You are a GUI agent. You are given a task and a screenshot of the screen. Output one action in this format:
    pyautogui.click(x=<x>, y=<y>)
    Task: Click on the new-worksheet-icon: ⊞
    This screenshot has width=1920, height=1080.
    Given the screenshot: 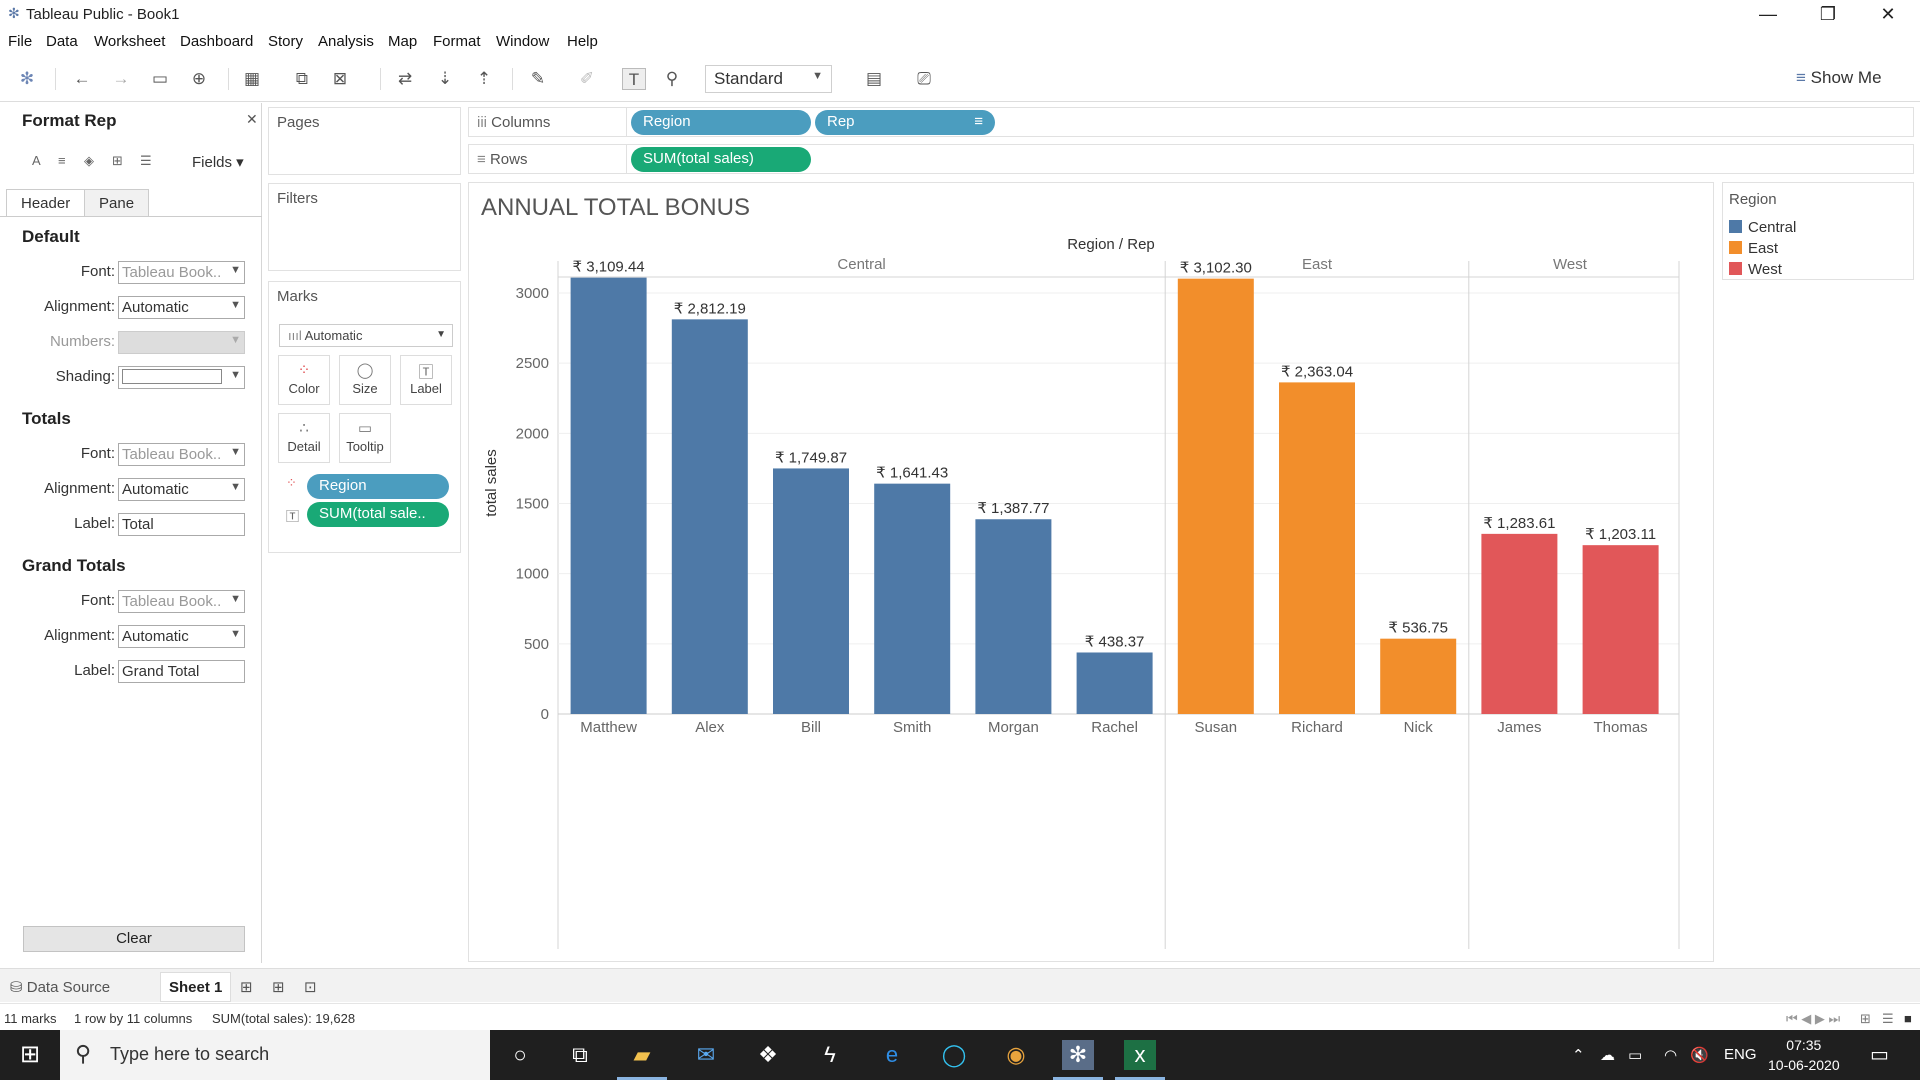 What is the action you would take?
    pyautogui.click(x=246, y=987)
    